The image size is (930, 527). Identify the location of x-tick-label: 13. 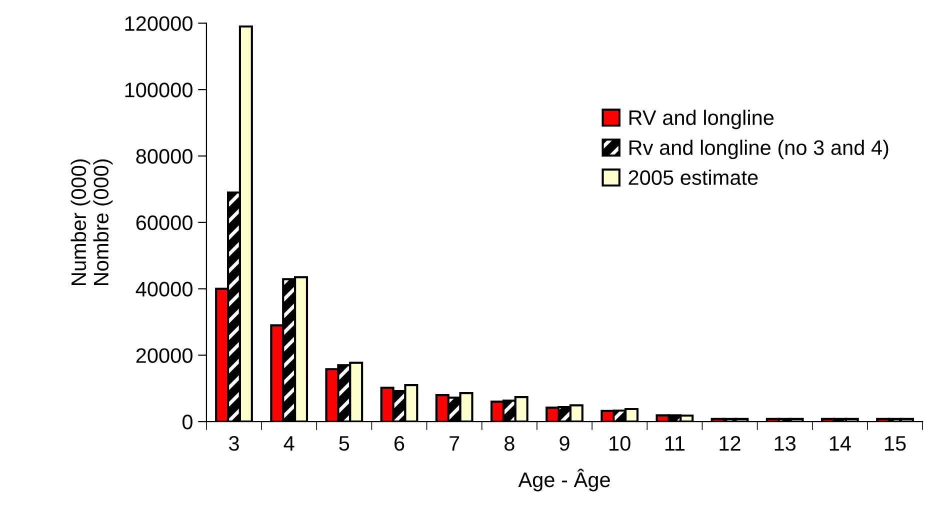
(785, 443).